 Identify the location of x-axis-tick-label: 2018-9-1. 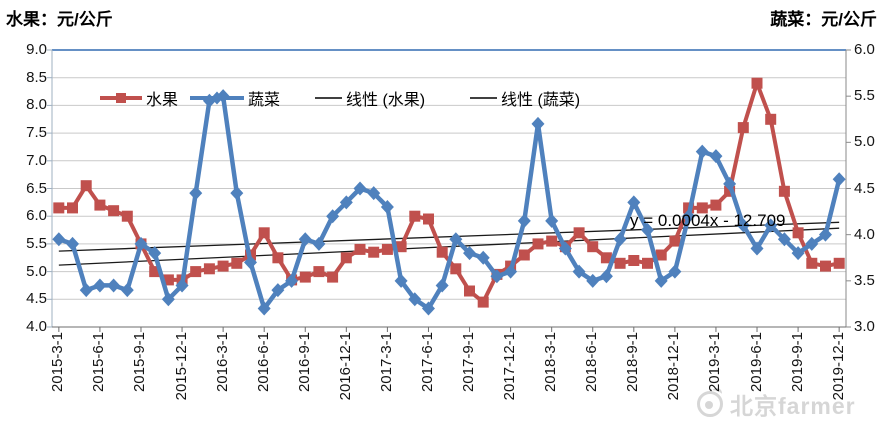
(633, 362).